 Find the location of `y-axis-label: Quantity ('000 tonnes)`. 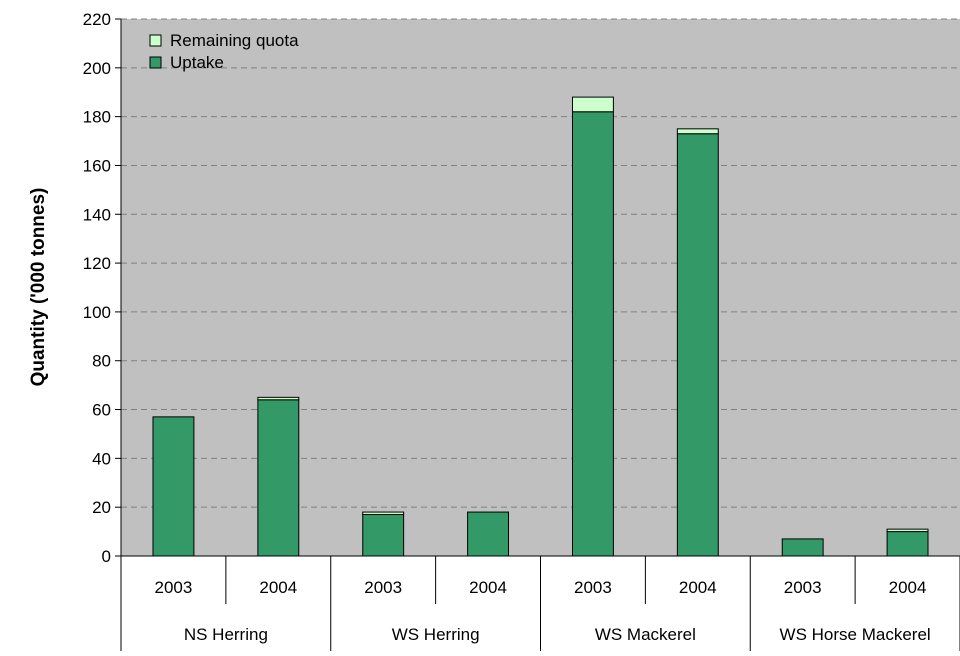

y-axis-label: Quantity ('000 tonnes) is located at coordinates (38, 287).